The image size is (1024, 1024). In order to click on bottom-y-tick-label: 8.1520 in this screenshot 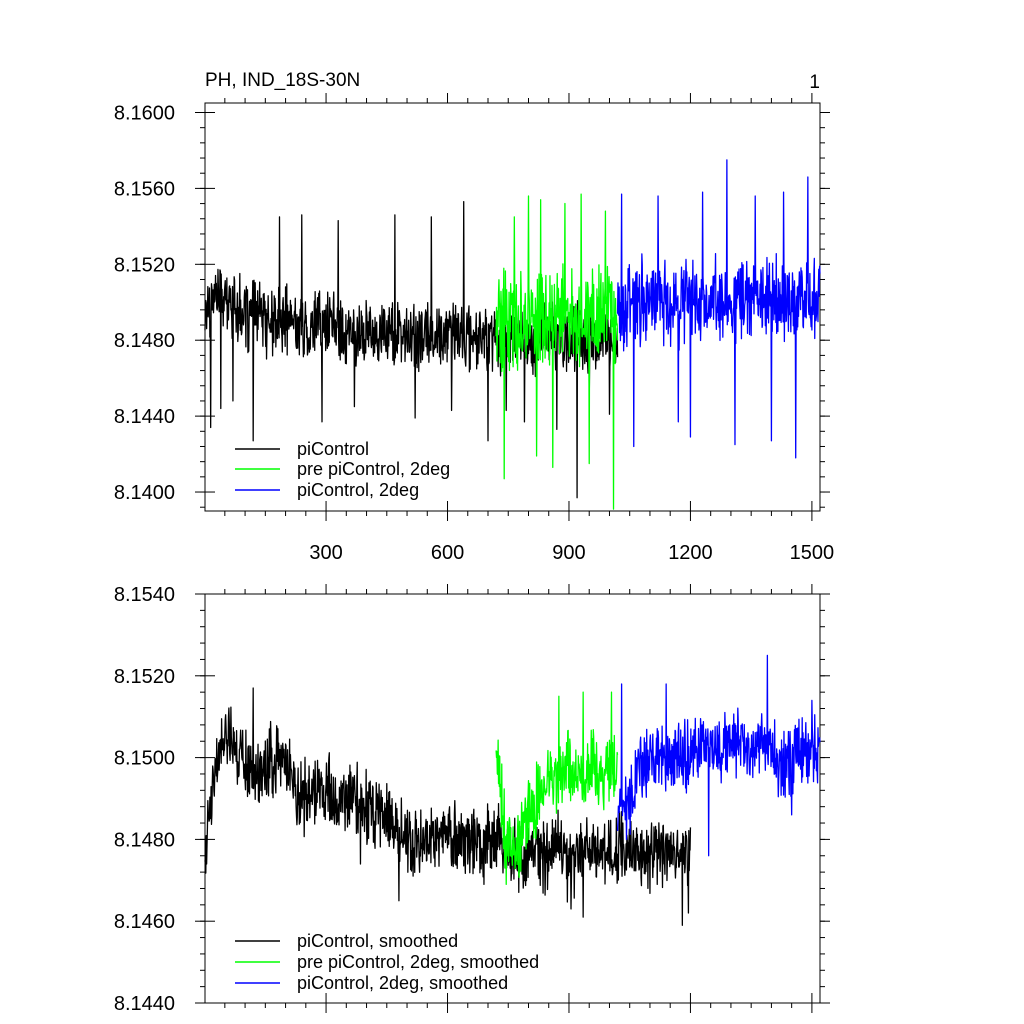, I will do `click(144, 677)`.